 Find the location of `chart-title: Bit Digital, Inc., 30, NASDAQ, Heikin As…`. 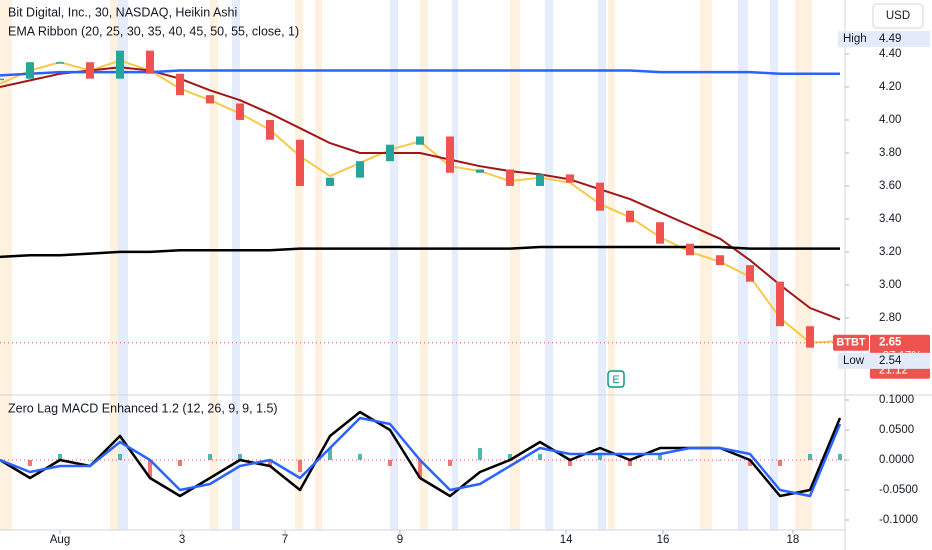

chart-title: Bit Digital, Inc., 30, NASDAQ, Heikin As… is located at coordinates (122, 12).